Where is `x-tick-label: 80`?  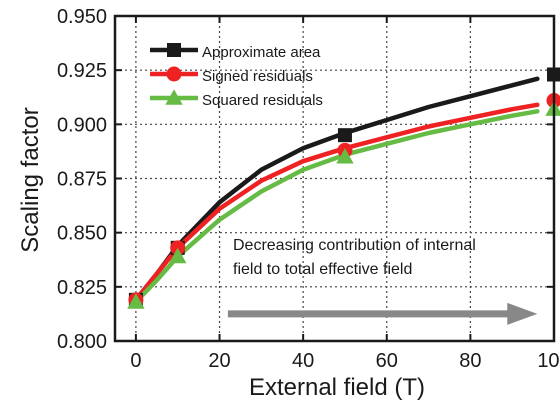
x-tick-label: 80 is located at coordinates (470, 361).